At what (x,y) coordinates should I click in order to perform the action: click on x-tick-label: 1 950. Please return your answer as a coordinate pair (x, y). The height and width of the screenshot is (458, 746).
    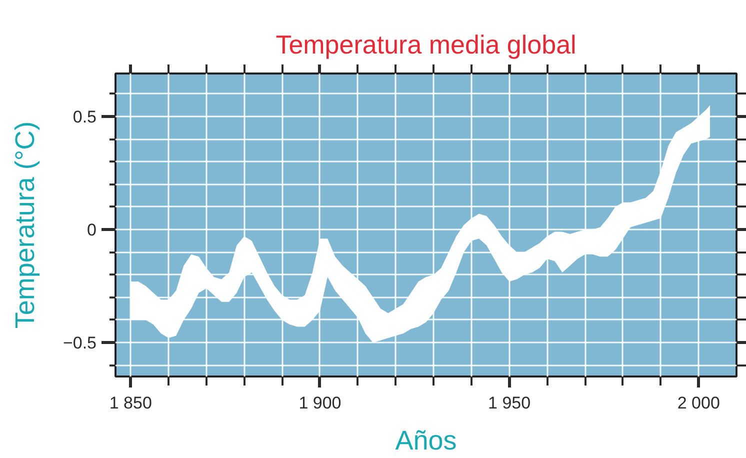
    Looking at the image, I should click on (509, 403).